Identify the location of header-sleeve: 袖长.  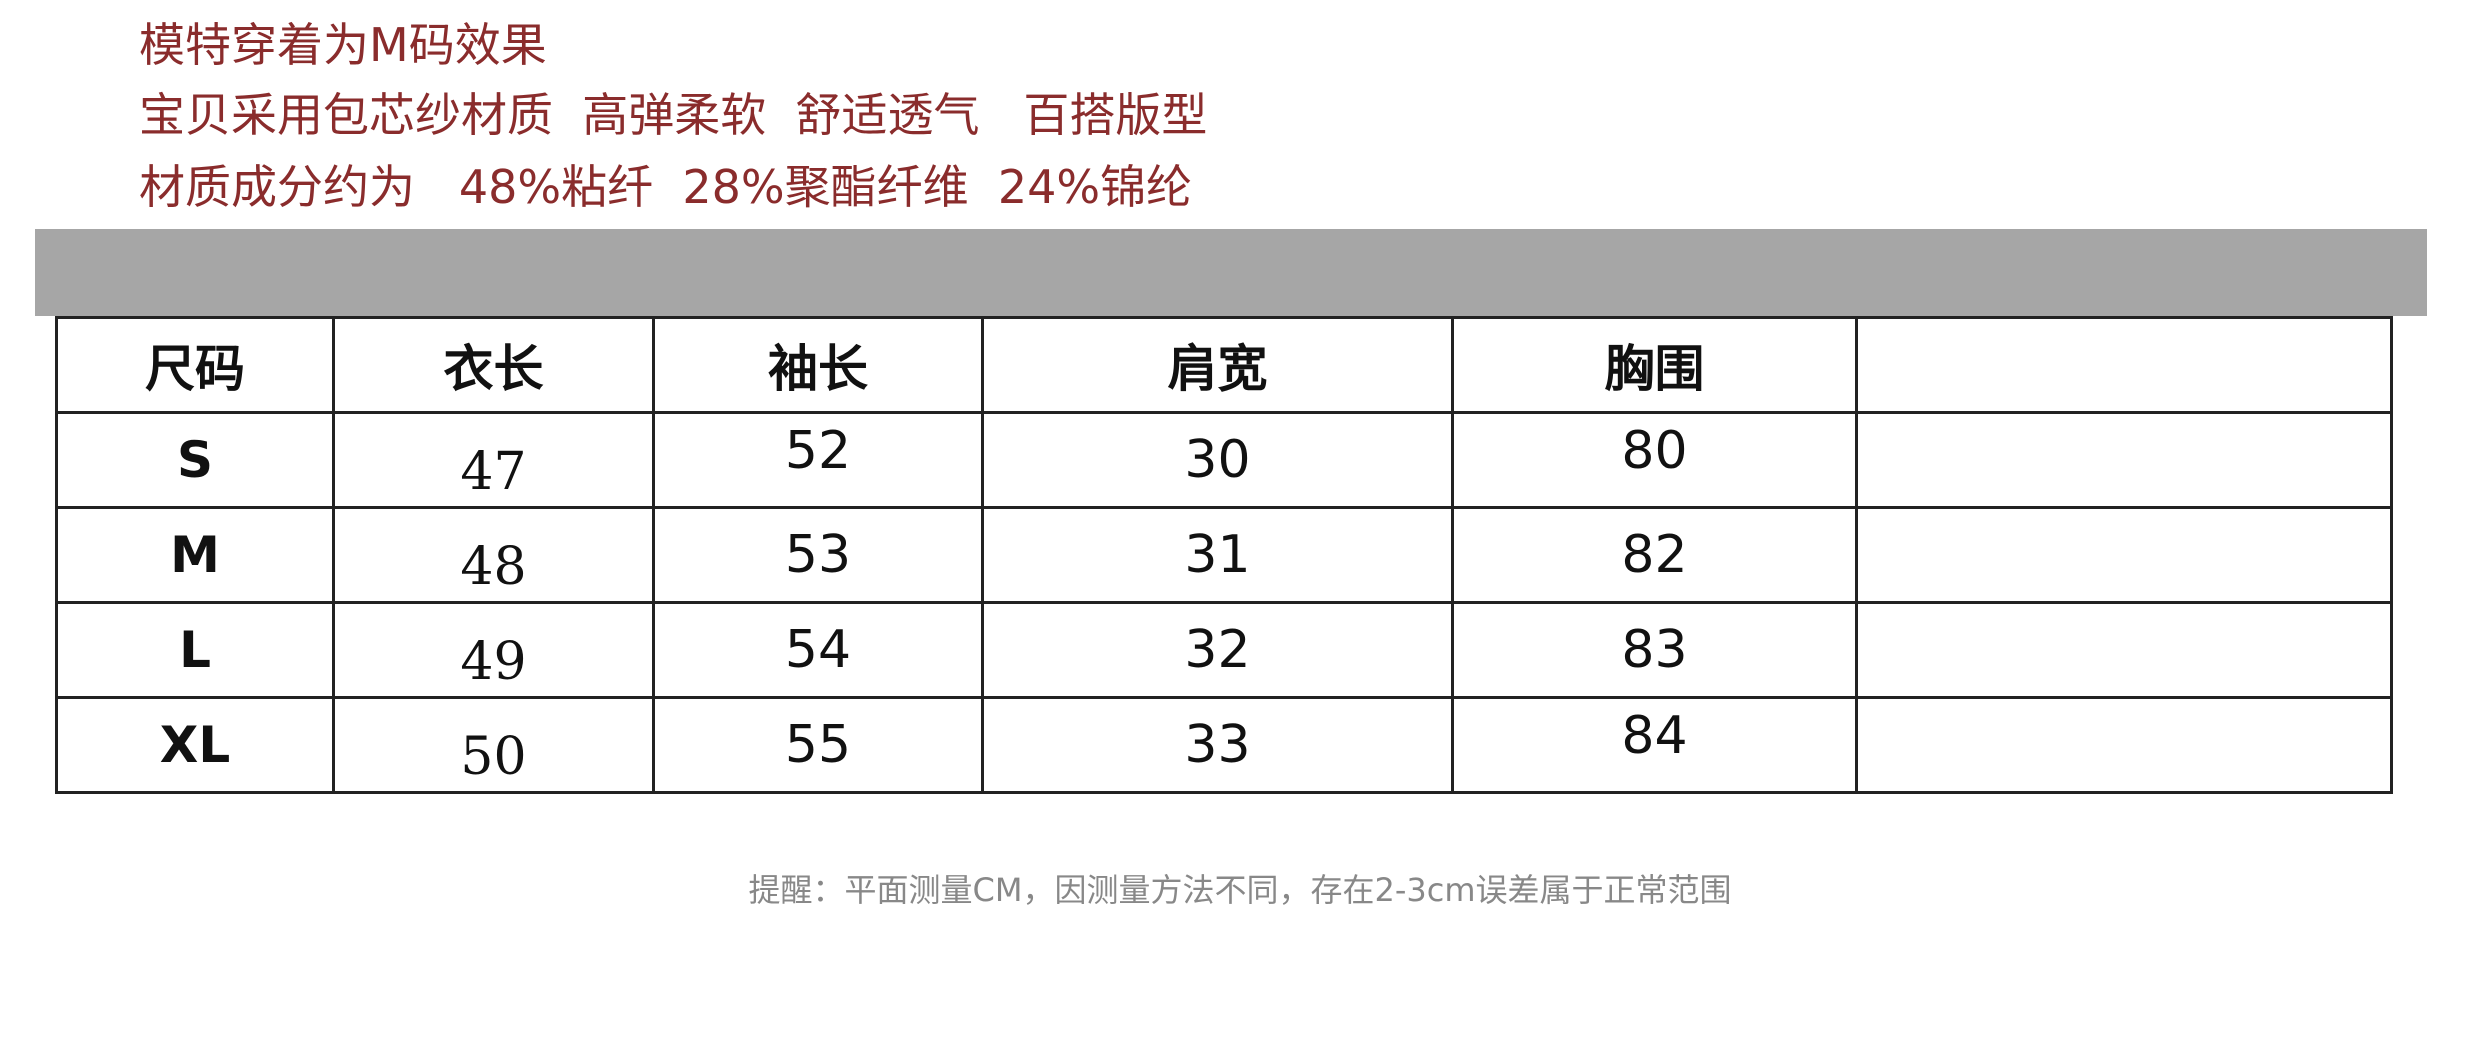
(818, 365).